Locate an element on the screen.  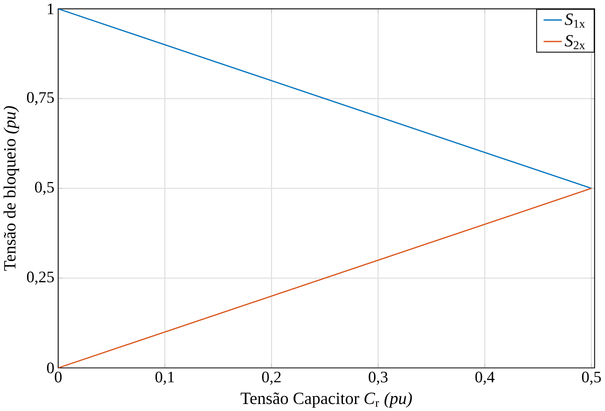
y-tick-label: 1 is located at coordinates (51, 8).